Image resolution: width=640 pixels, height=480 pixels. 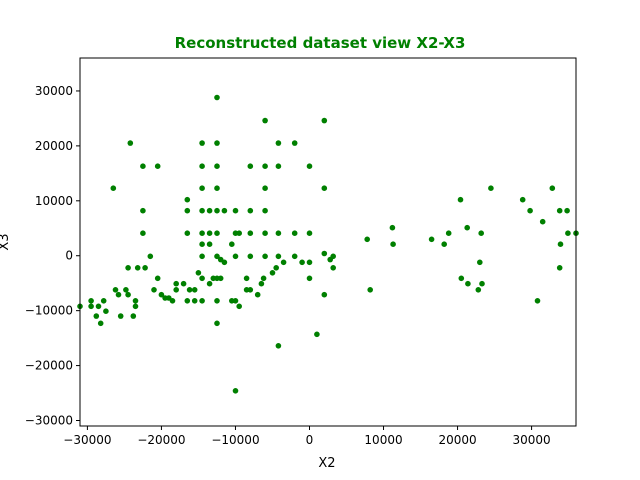 I want to click on x-axis: −30000 −20000 −10000 0 10000 20000 30000, so click(x=307, y=436).